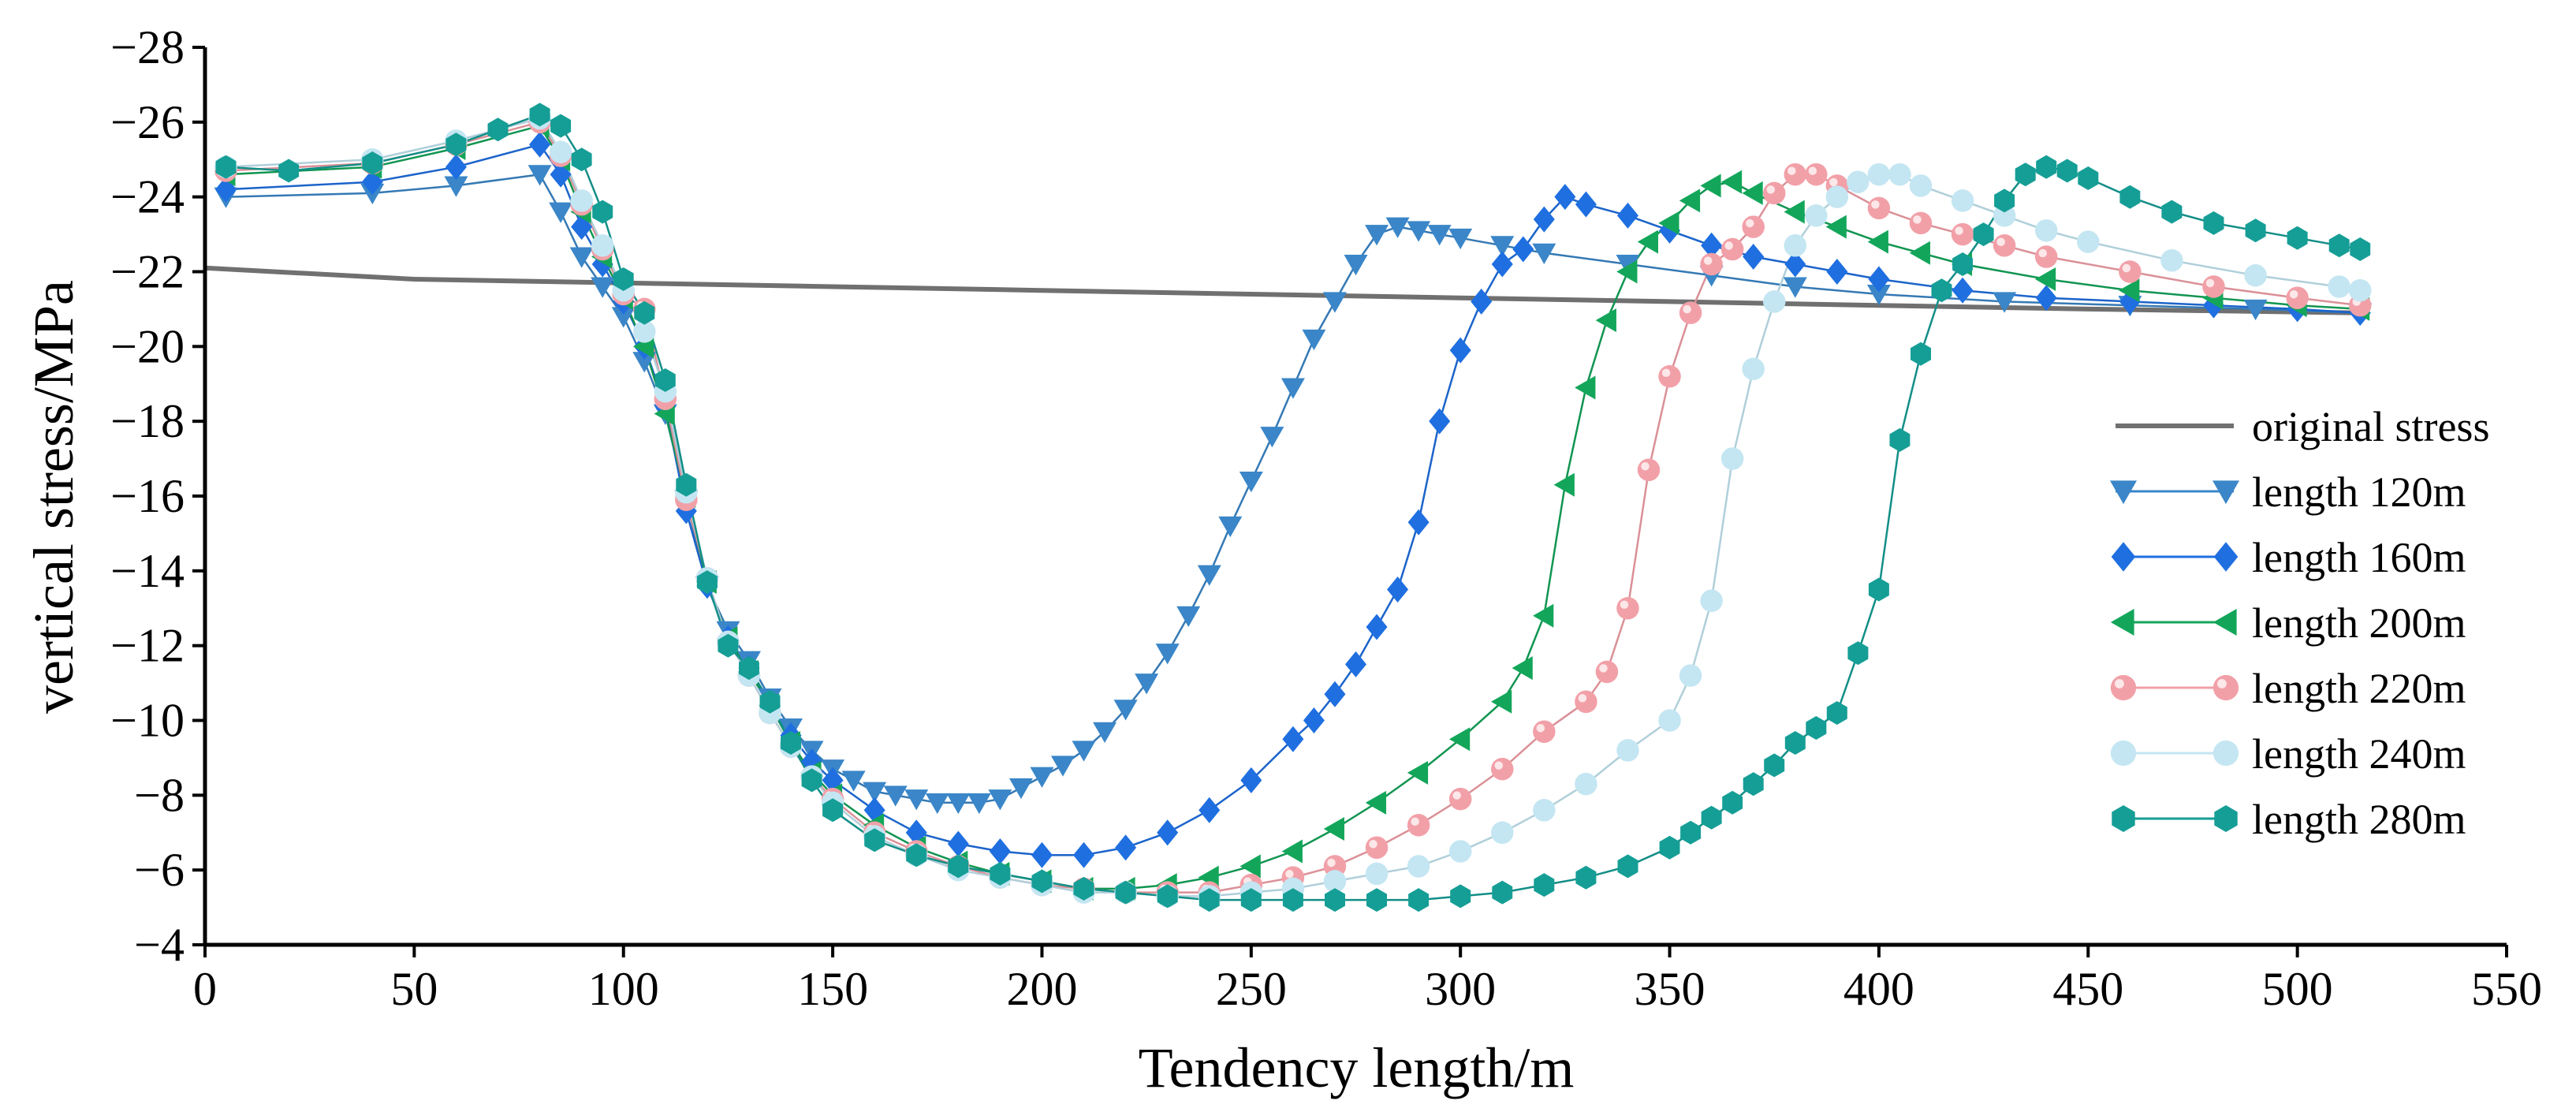  Describe the element at coordinates (2288, 689) in the screenshot. I see `legend-entry: length 220m` at that location.